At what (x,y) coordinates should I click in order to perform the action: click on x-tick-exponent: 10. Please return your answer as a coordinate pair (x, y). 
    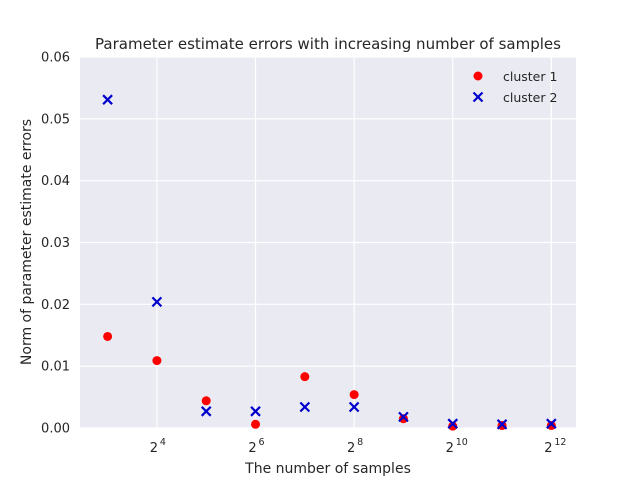
    Looking at the image, I should click on (462, 442).